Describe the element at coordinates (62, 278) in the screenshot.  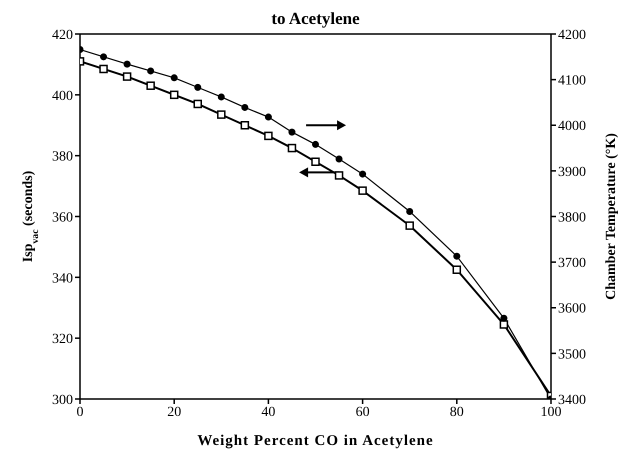
I see `y-tick-label: 340` at that location.